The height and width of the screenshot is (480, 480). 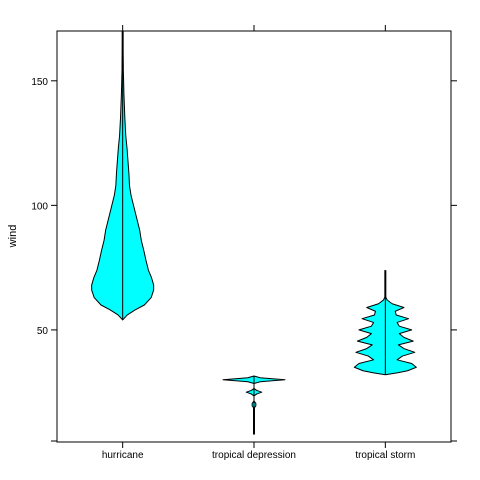 What do you see at coordinates (43, 331) in the screenshot?
I see `y-tick-label: 50` at bounding box center [43, 331].